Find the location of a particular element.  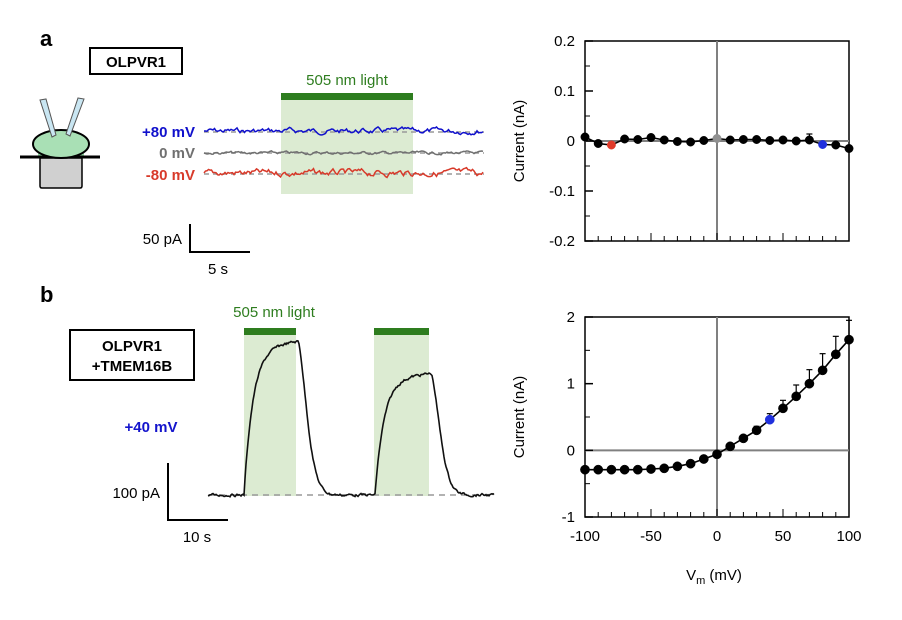

panel-b-light-label: 505 nm light is located at coordinates (274, 312).